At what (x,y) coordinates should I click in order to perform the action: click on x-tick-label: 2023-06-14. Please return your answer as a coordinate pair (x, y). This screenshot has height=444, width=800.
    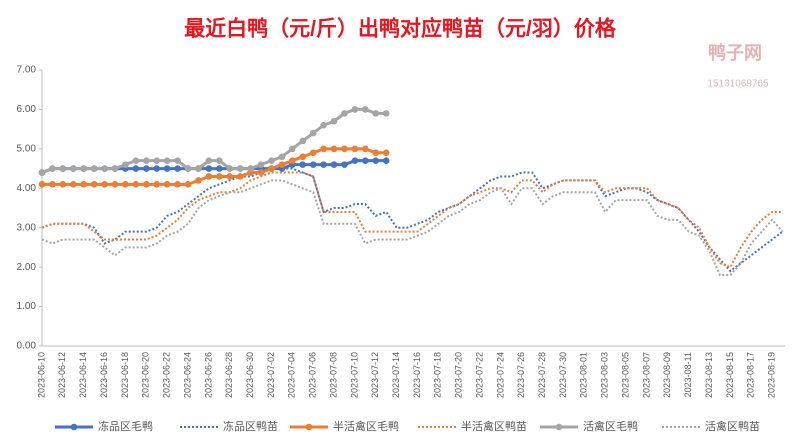
    Looking at the image, I should click on (83, 375).